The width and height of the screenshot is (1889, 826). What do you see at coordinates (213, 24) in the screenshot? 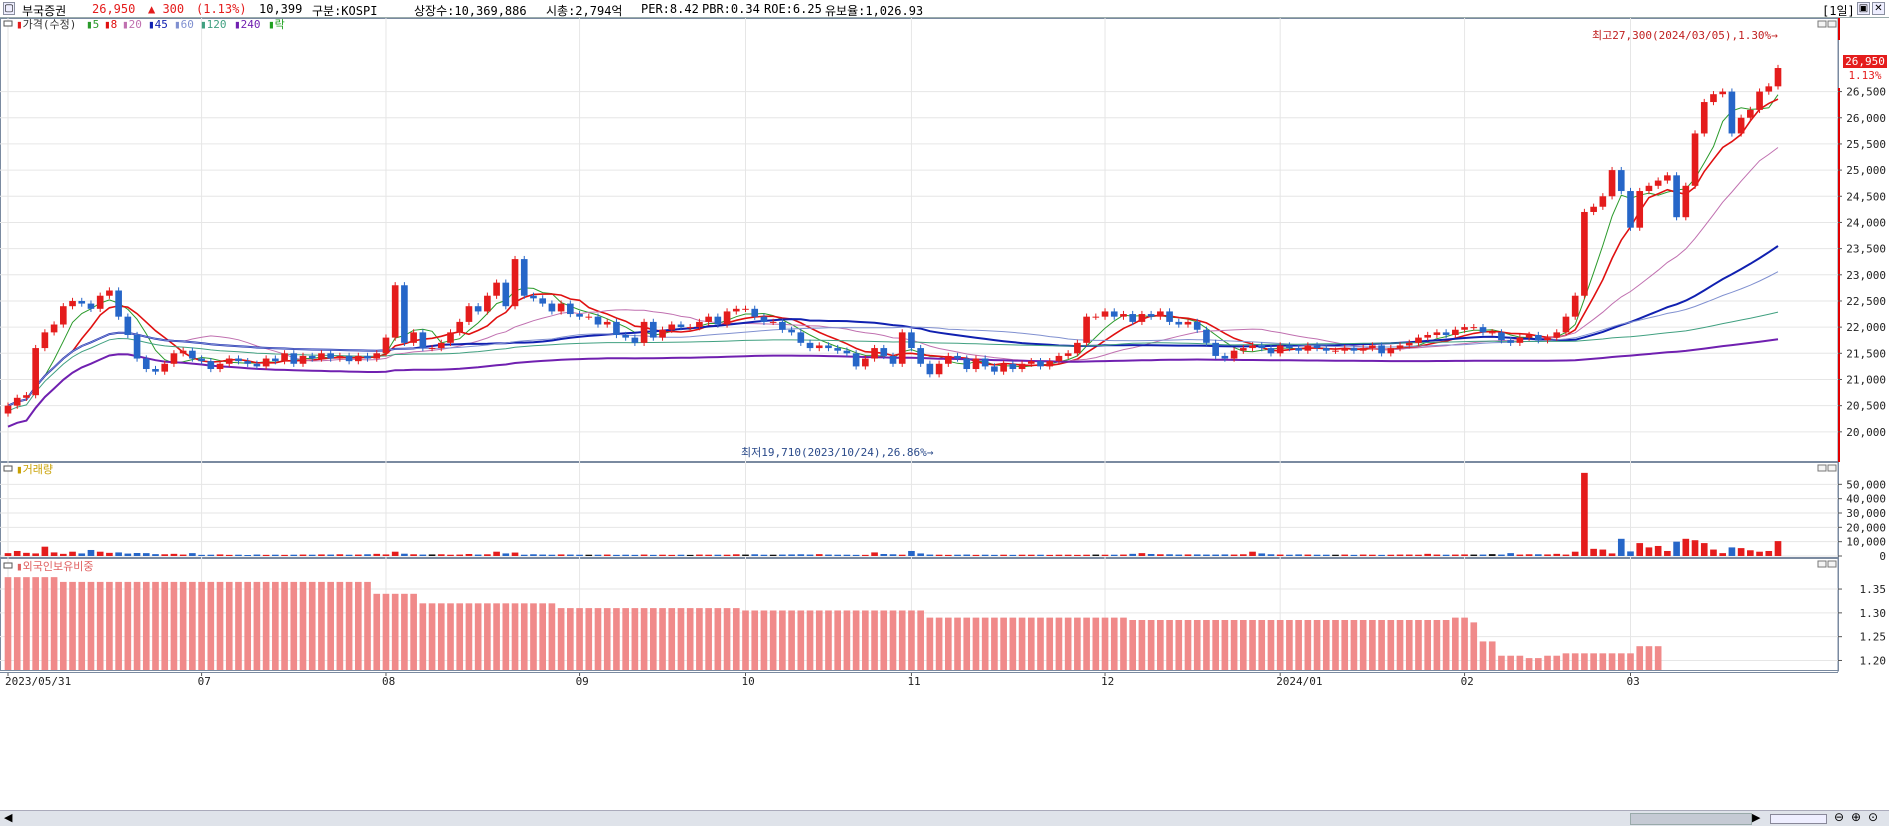
I see `legend-ma-item: ▮120` at bounding box center [213, 24].